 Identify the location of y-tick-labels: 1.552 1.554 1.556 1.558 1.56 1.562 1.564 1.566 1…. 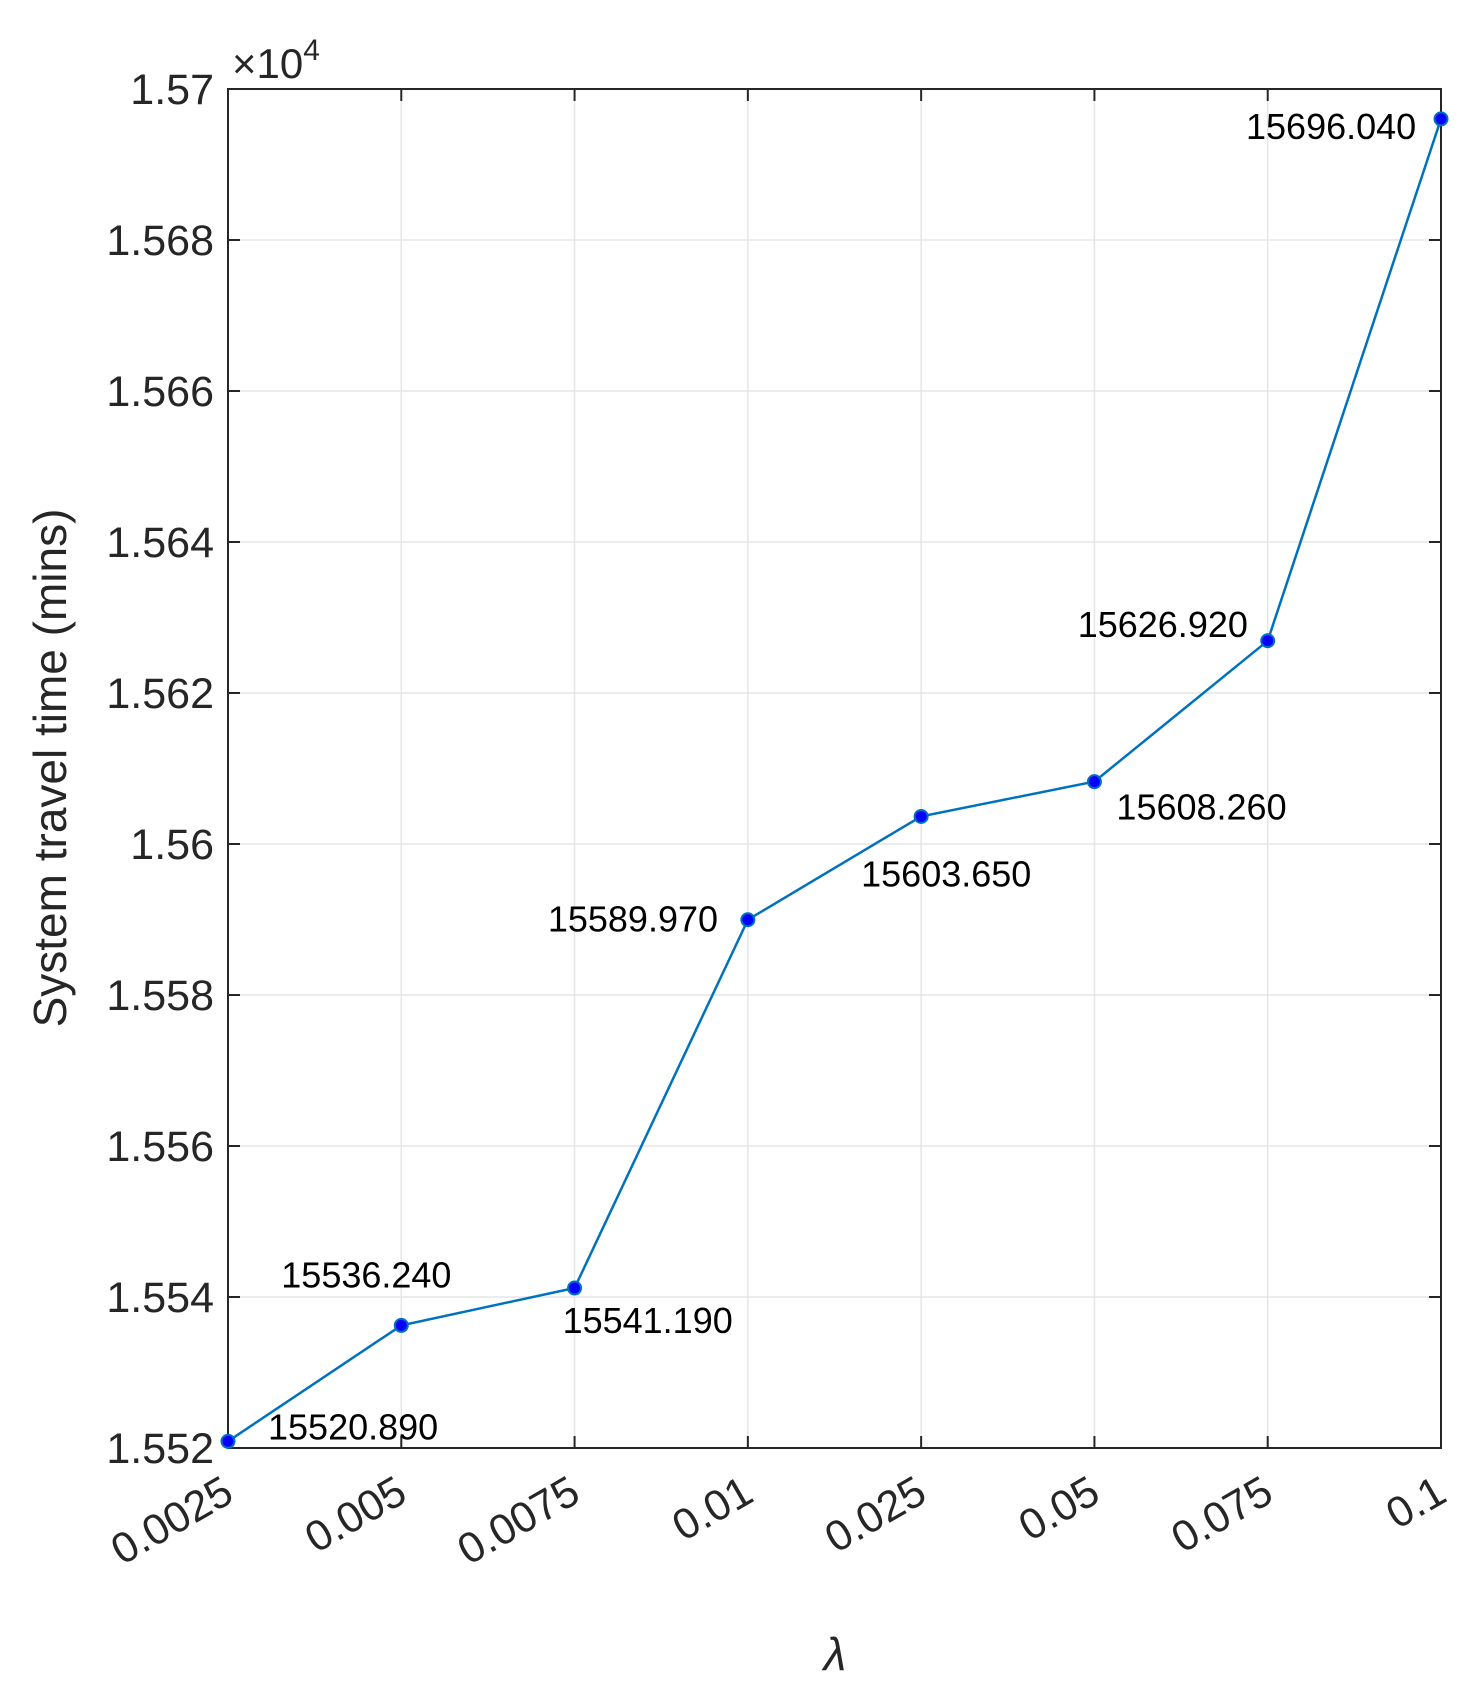
(160, 769).